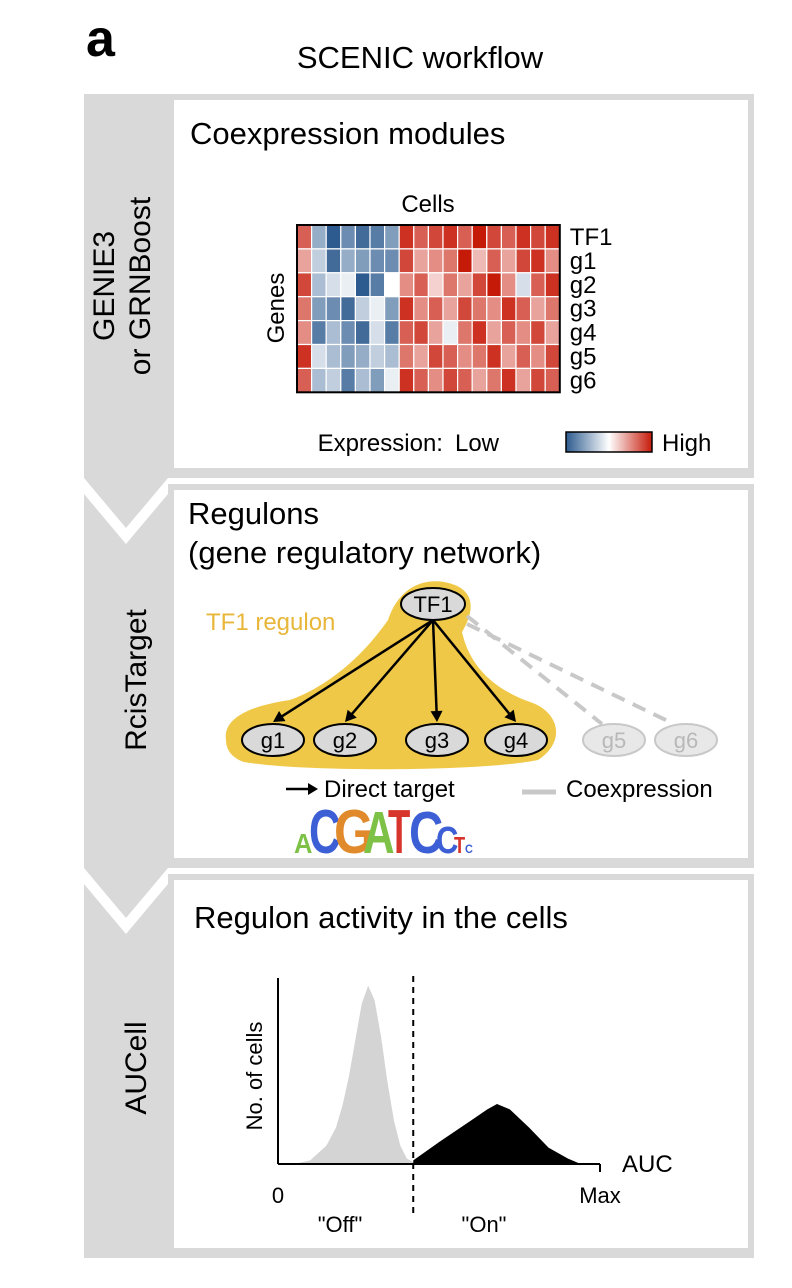 The height and width of the screenshot is (1288, 792). I want to click on target-gene-label: g3, so click(437, 740).